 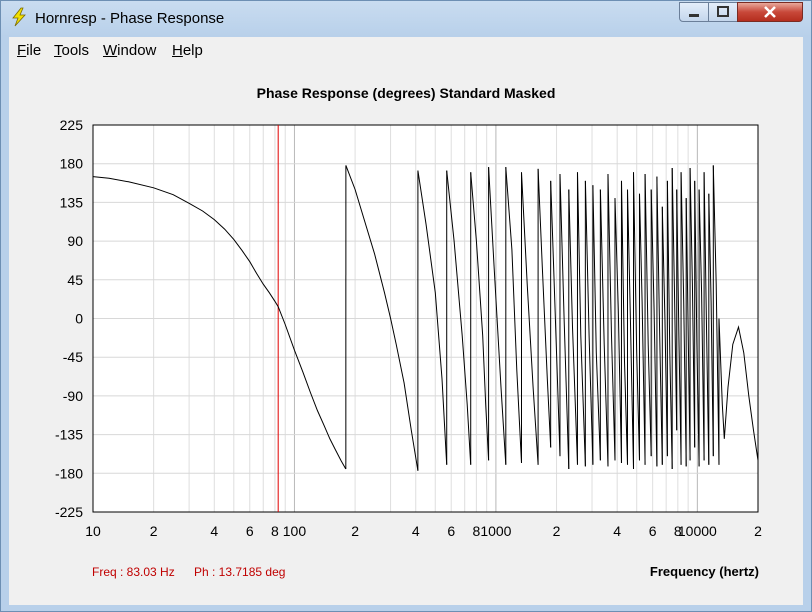 What do you see at coordinates (495, 531) in the screenshot?
I see `x-tick-label: 1000` at bounding box center [495, 531].